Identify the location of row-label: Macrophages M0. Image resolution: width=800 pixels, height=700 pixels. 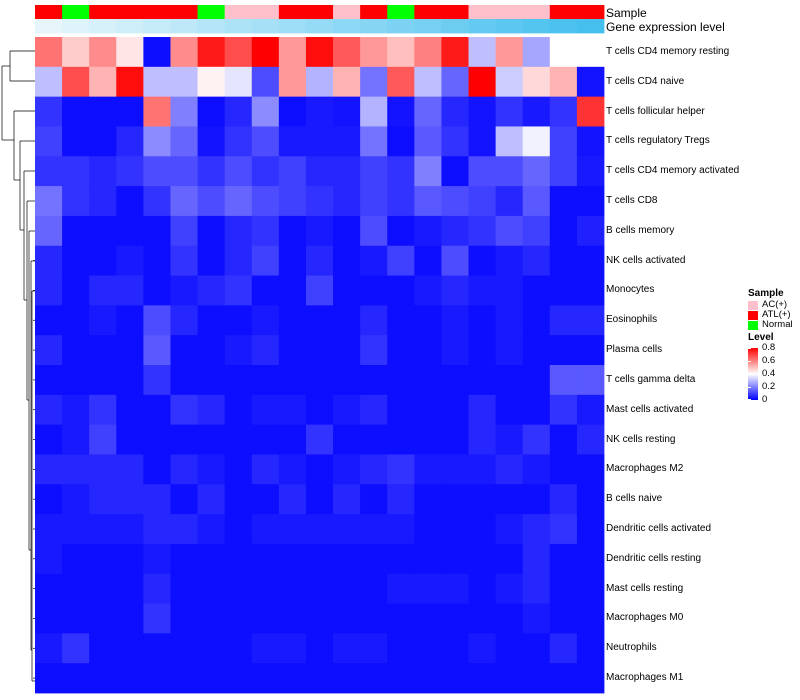
(645, 618).